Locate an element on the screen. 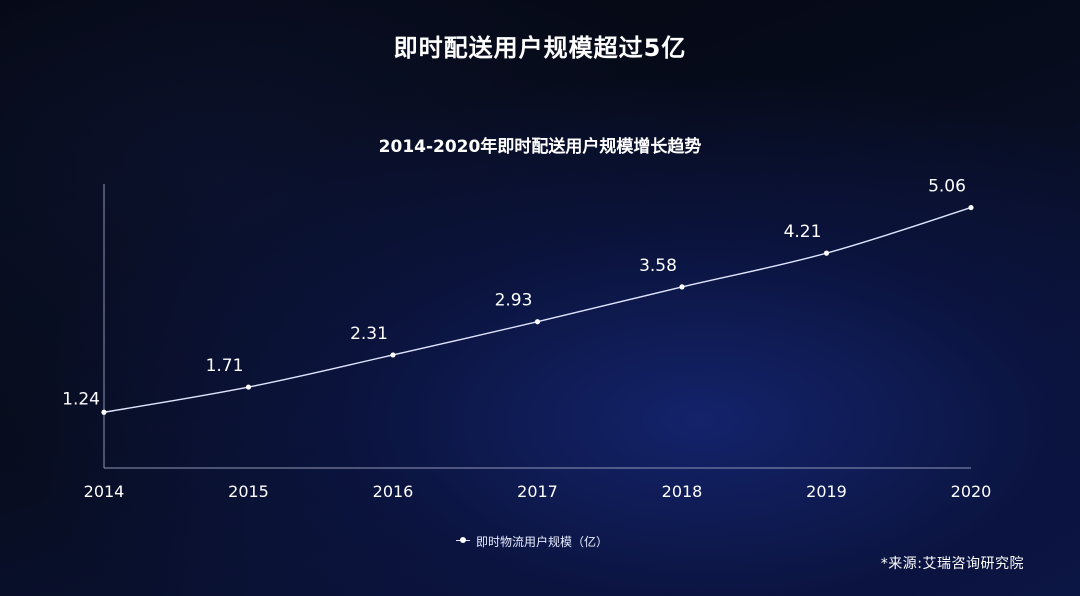 The width and height of the screenshot is (1080, 596). x-tick-label: 2015 is located at coordinates (248, 491).